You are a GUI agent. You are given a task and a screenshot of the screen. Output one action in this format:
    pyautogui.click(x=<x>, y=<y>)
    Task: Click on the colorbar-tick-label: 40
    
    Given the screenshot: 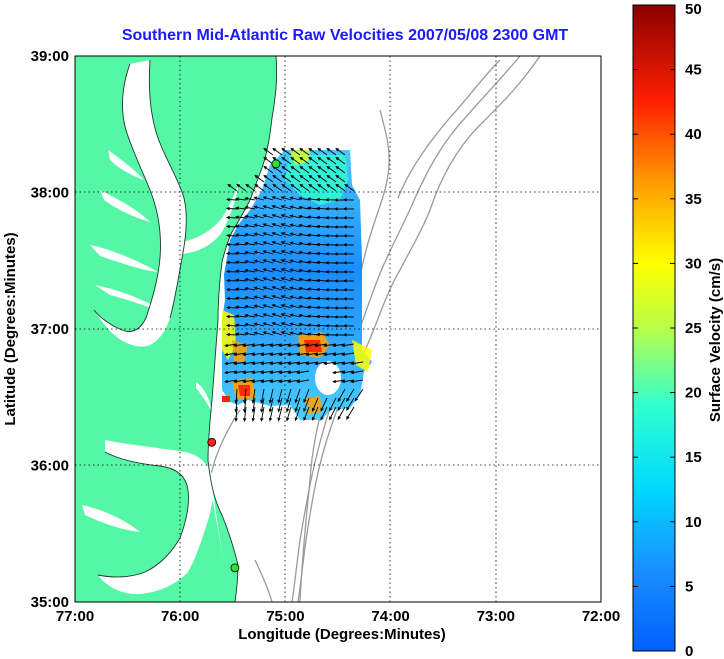 What is the action you would take?
    pyautogui.click(x=693, y=134)
    